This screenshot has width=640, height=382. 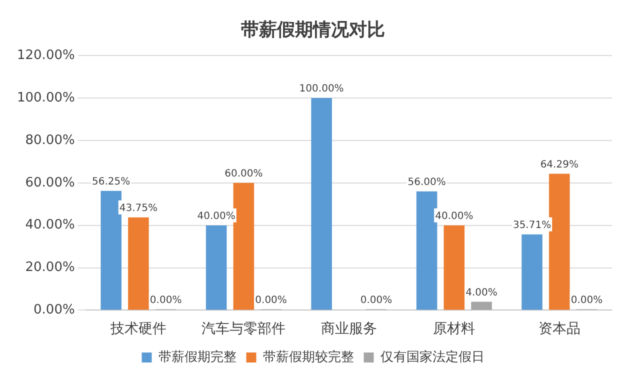 What do you see at coordinates (50, 182) in the screenshot?
I see `y-tick-label: 60.00%` at bounding box center [50, 182].